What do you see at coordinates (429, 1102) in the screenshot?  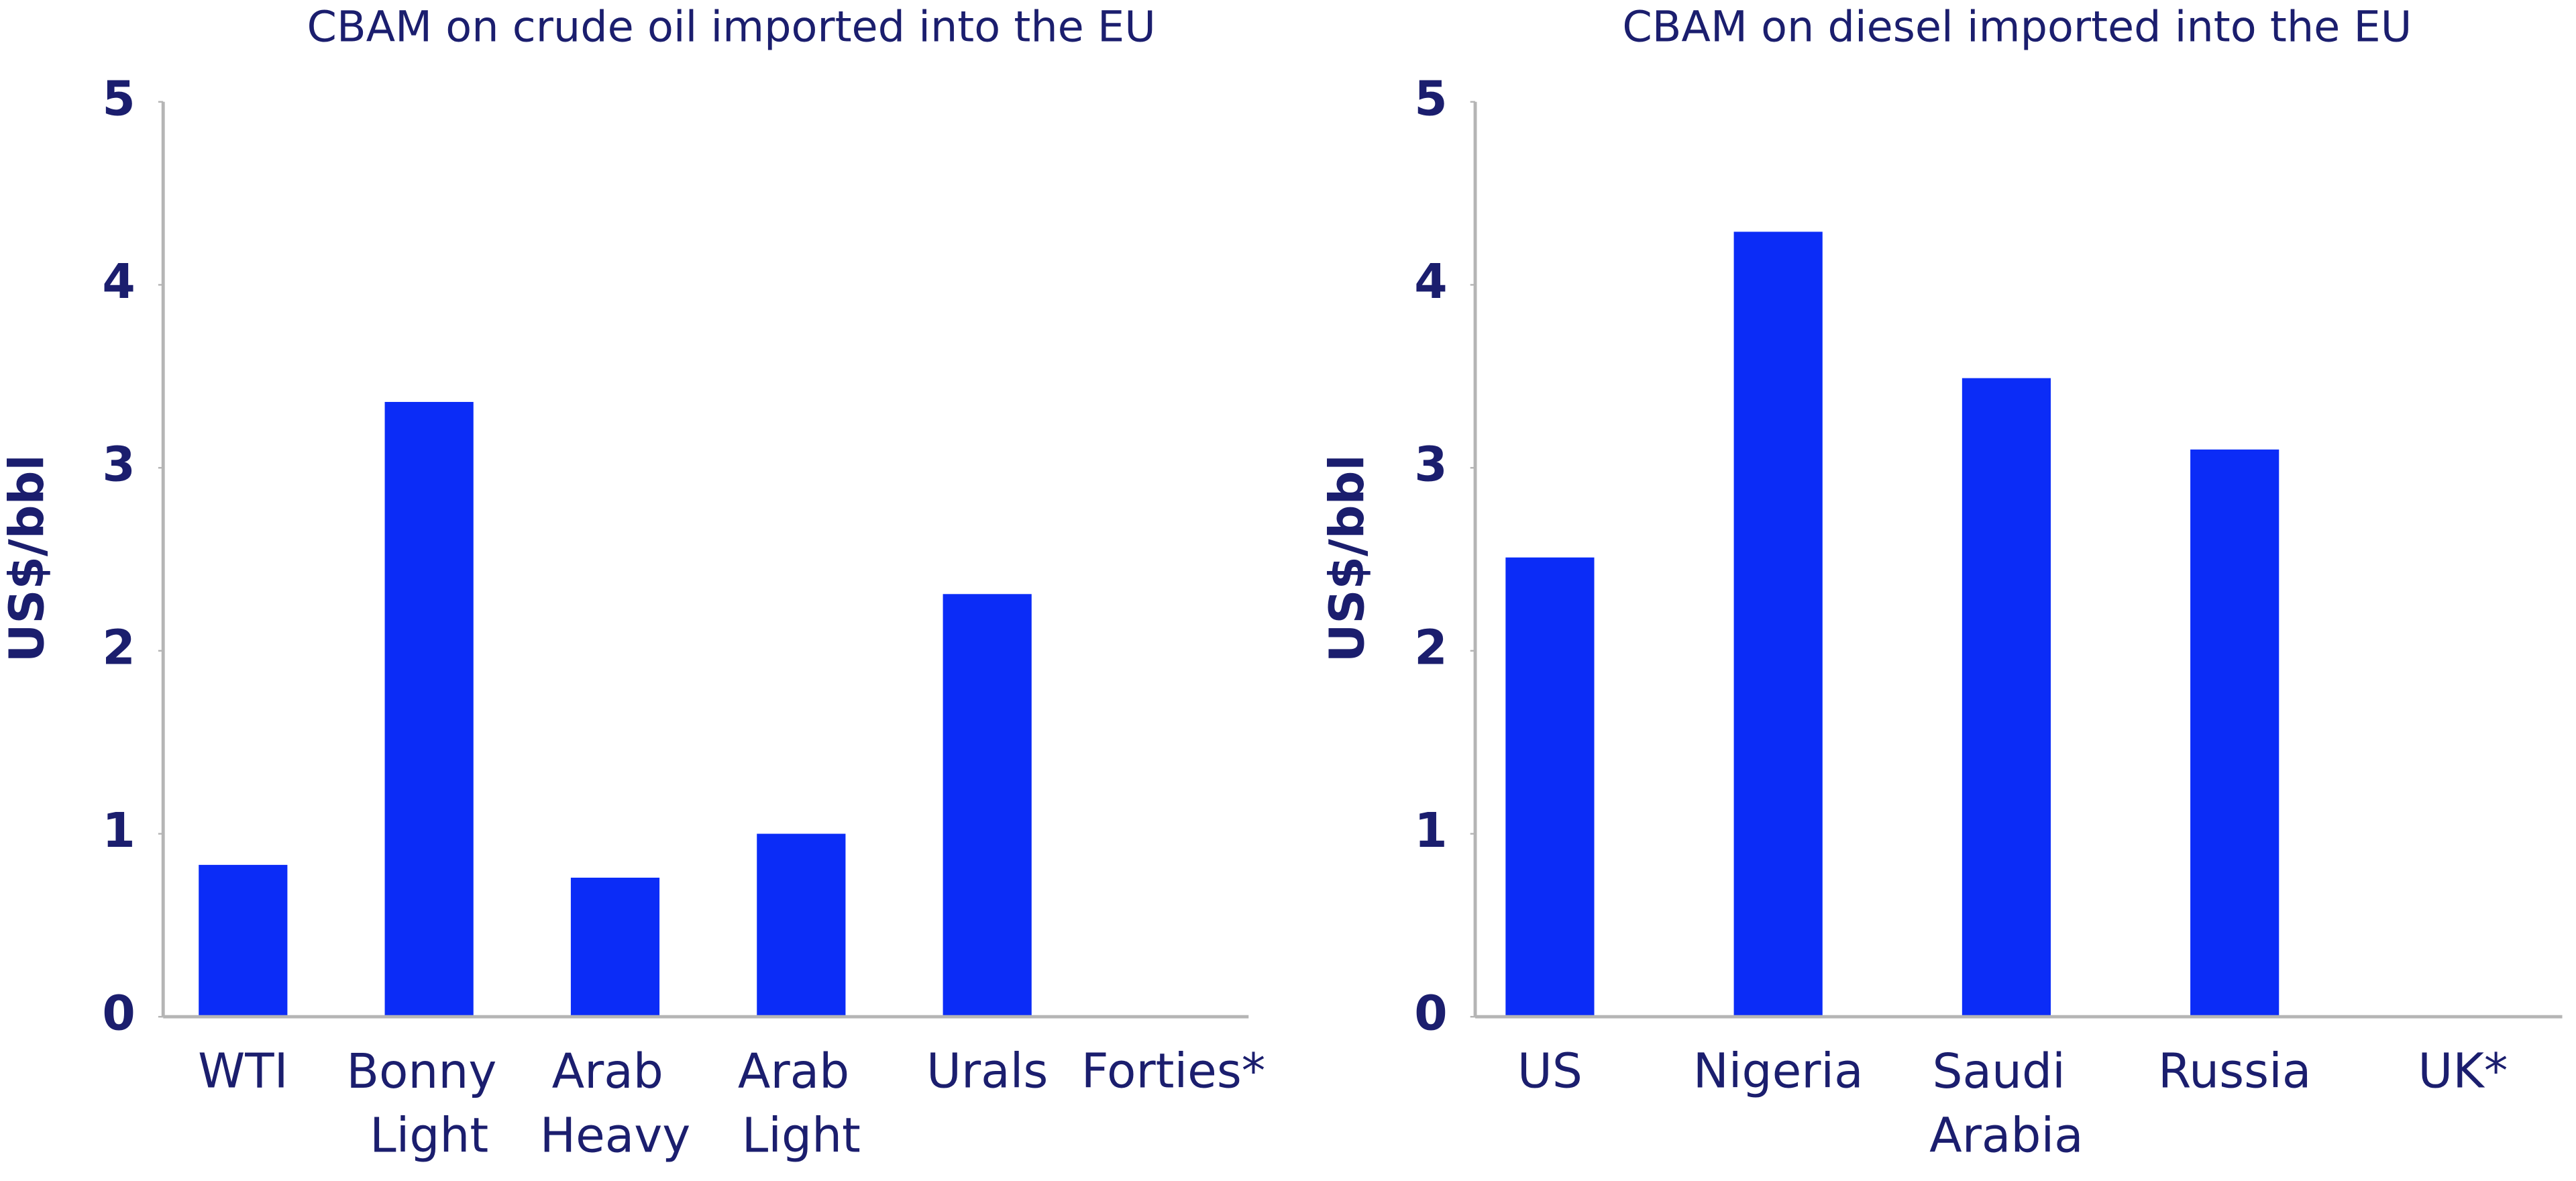 I see `x-tick-label: Bonny Light` at bounding box center [429, 1102].